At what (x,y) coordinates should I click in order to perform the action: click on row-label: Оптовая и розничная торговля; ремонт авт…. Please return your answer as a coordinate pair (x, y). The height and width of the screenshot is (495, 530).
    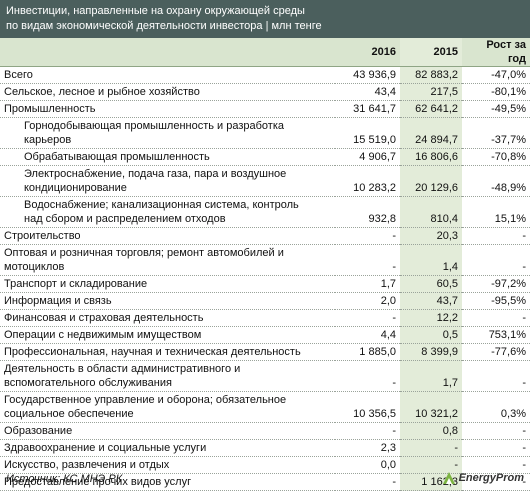
    Looking at the image, I should click on (167, 260).